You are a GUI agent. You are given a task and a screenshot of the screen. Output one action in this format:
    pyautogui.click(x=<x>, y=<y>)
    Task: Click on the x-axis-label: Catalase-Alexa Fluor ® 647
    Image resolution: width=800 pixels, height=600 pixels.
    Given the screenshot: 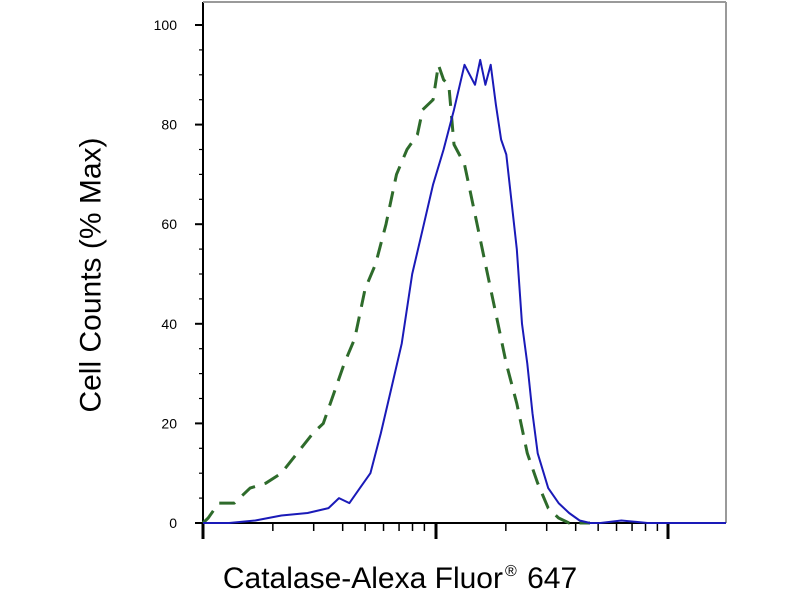 What is the action you would take?
    pyautogui.click(x=400, y=579)
    